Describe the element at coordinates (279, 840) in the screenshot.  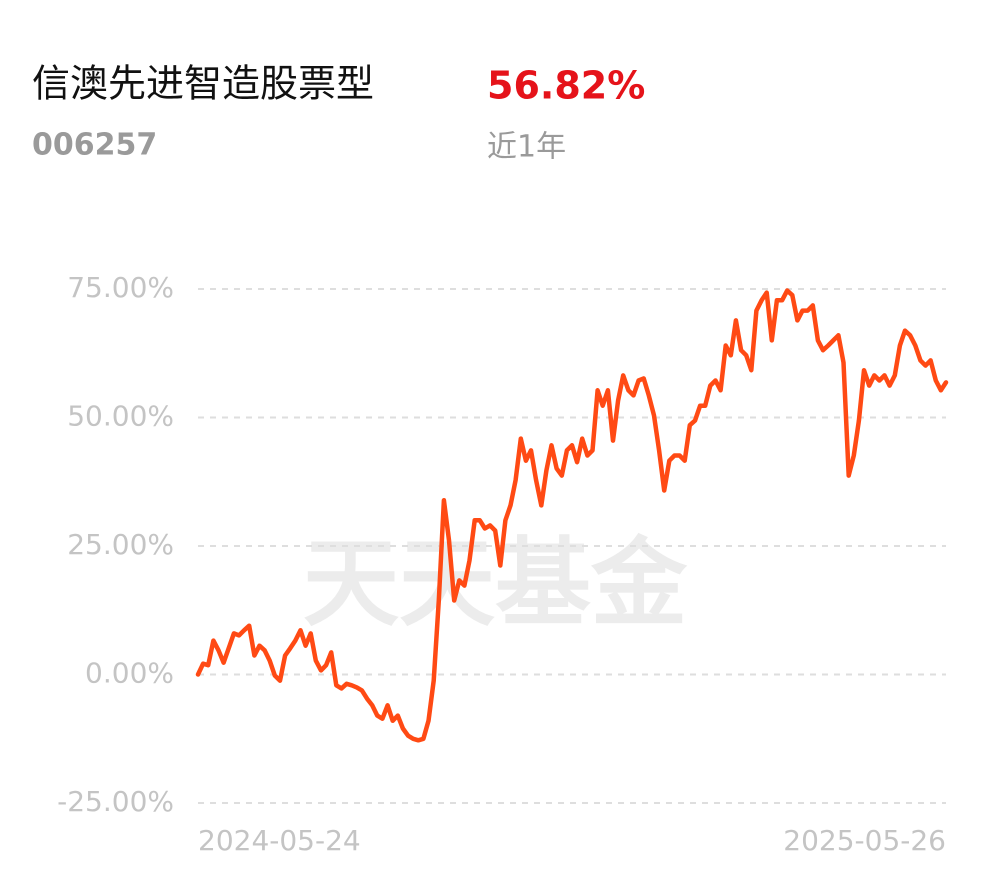
I see `x-tick-label: 2024-05-24` at that location.